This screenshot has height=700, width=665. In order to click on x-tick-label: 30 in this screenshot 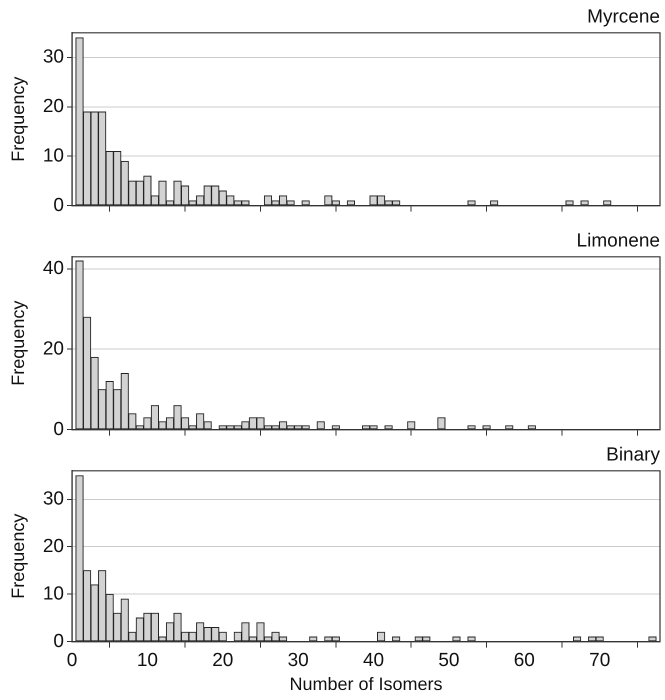, I will do `click(298, 661)`.